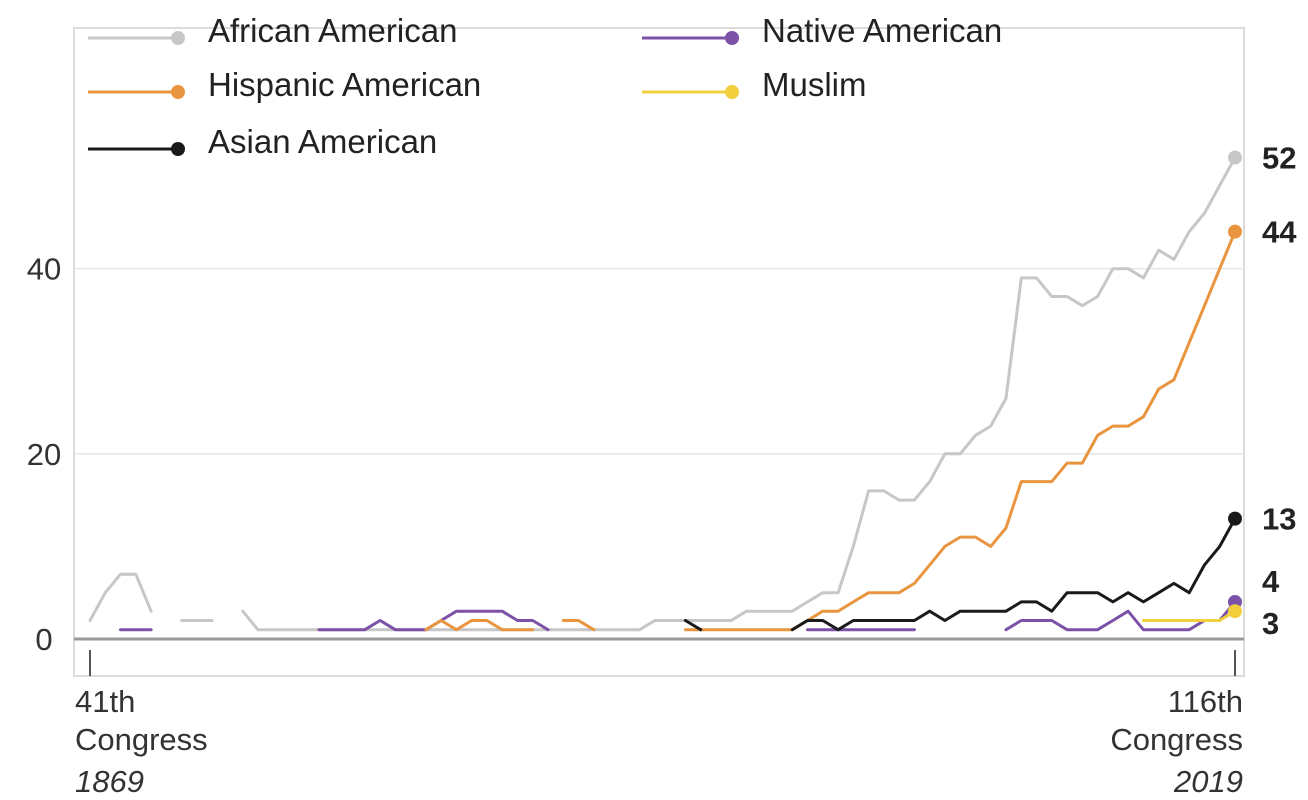 This screenshot has height=800, width=1308. I want to click on x-start-label-line2: Congress, so click(141, 739).